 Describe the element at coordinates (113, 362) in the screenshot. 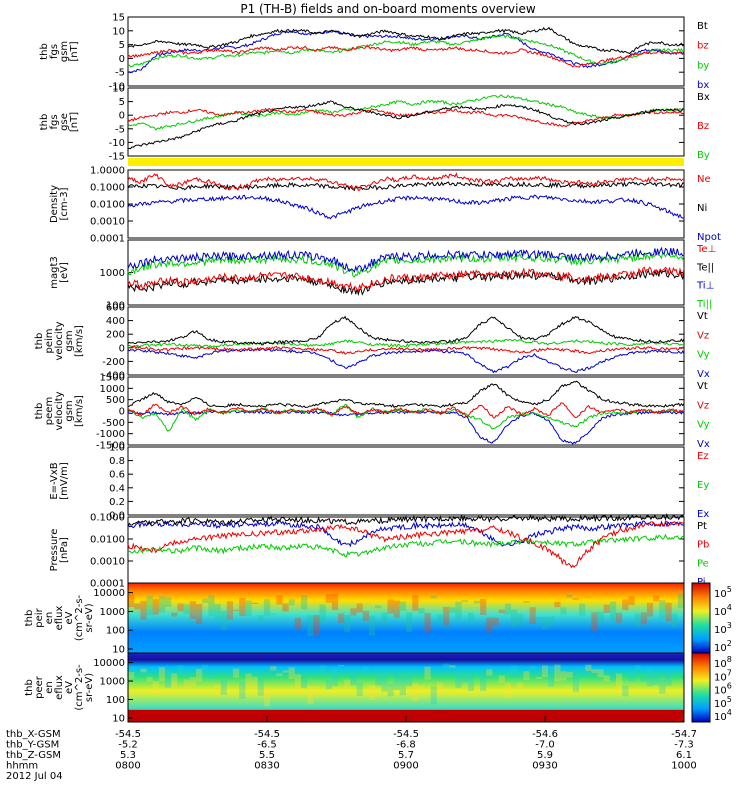

I see `y-tick-label: -200` at that location.